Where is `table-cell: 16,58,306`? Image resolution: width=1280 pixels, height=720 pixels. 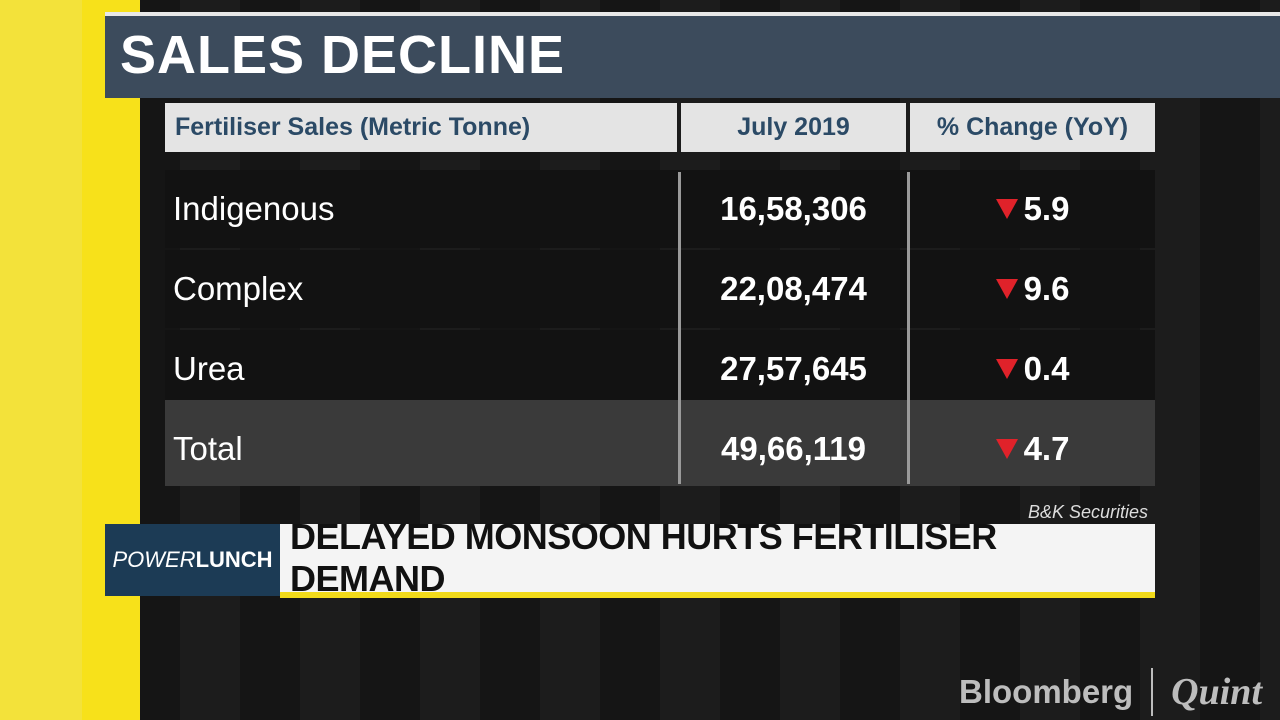
table-cell: 16,58,306 is located at coordinates (793, 209).